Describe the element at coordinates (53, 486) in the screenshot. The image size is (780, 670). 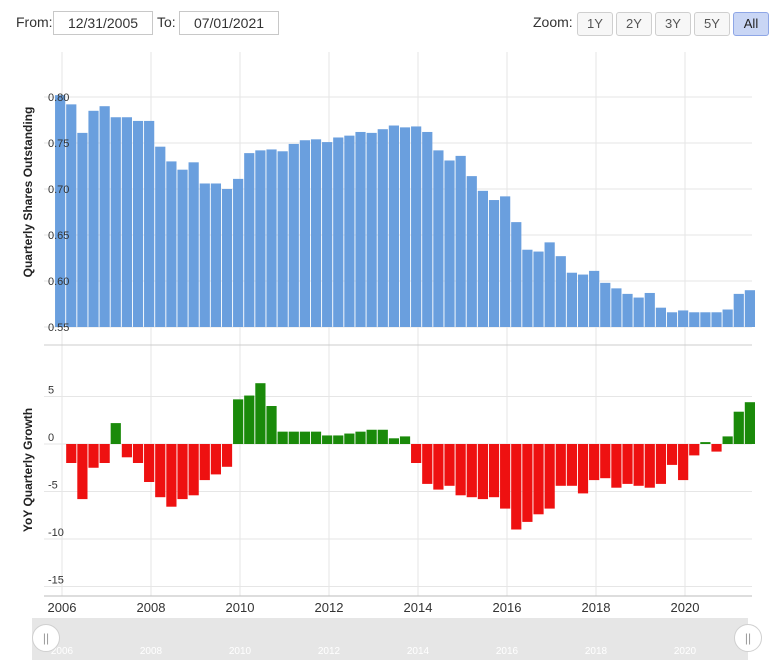
I see `growth-y-tick-label: -5` at that location.